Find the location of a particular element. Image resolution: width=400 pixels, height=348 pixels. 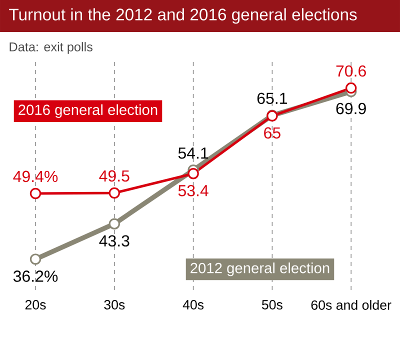

chart-title: Turnout in the 2012 and 2016 general elections is located at coordinates (183, 16).